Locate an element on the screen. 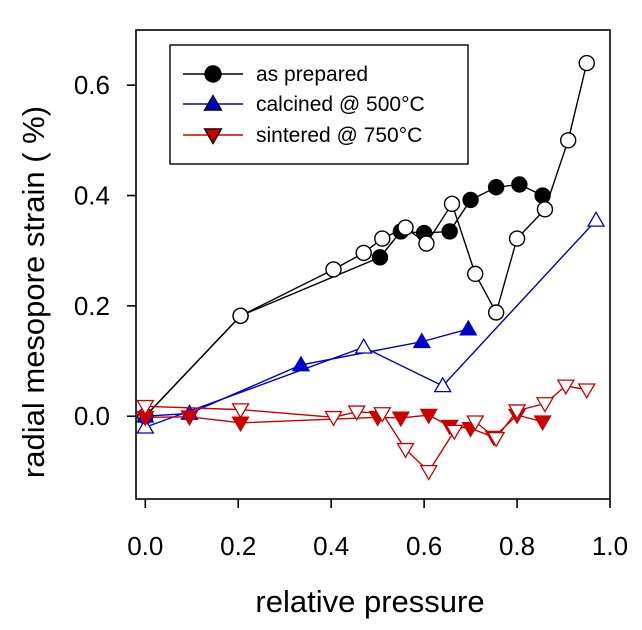  y-tick-label: 0.0 is located at coordinates (92, 416).